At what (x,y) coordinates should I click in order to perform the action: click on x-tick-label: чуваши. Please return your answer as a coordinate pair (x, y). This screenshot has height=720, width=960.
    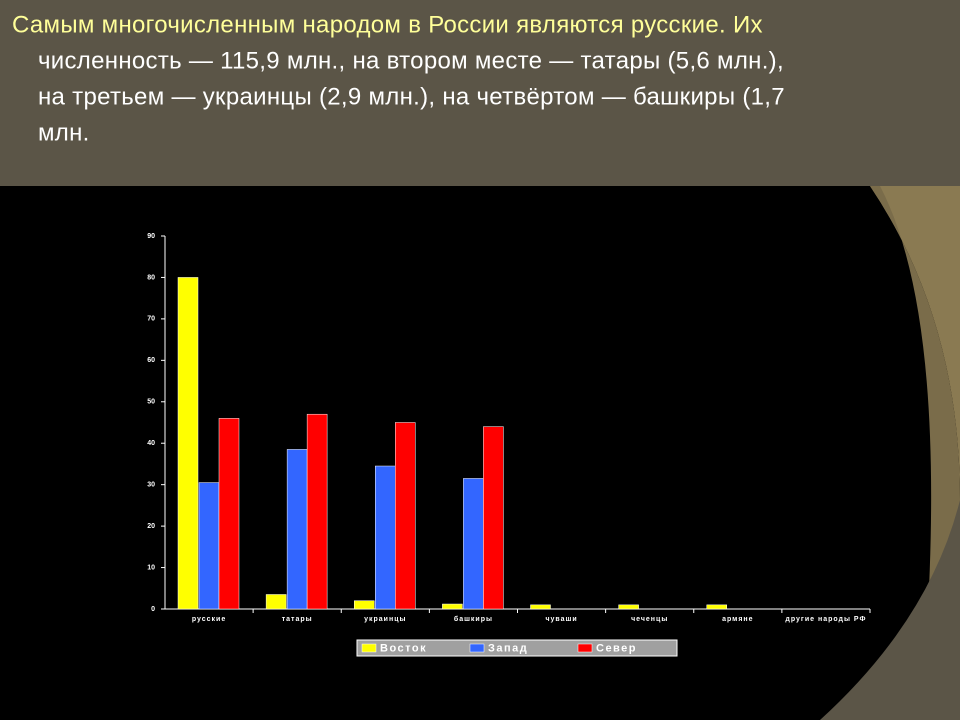
    Looking at the image, I should click on (561, 619).